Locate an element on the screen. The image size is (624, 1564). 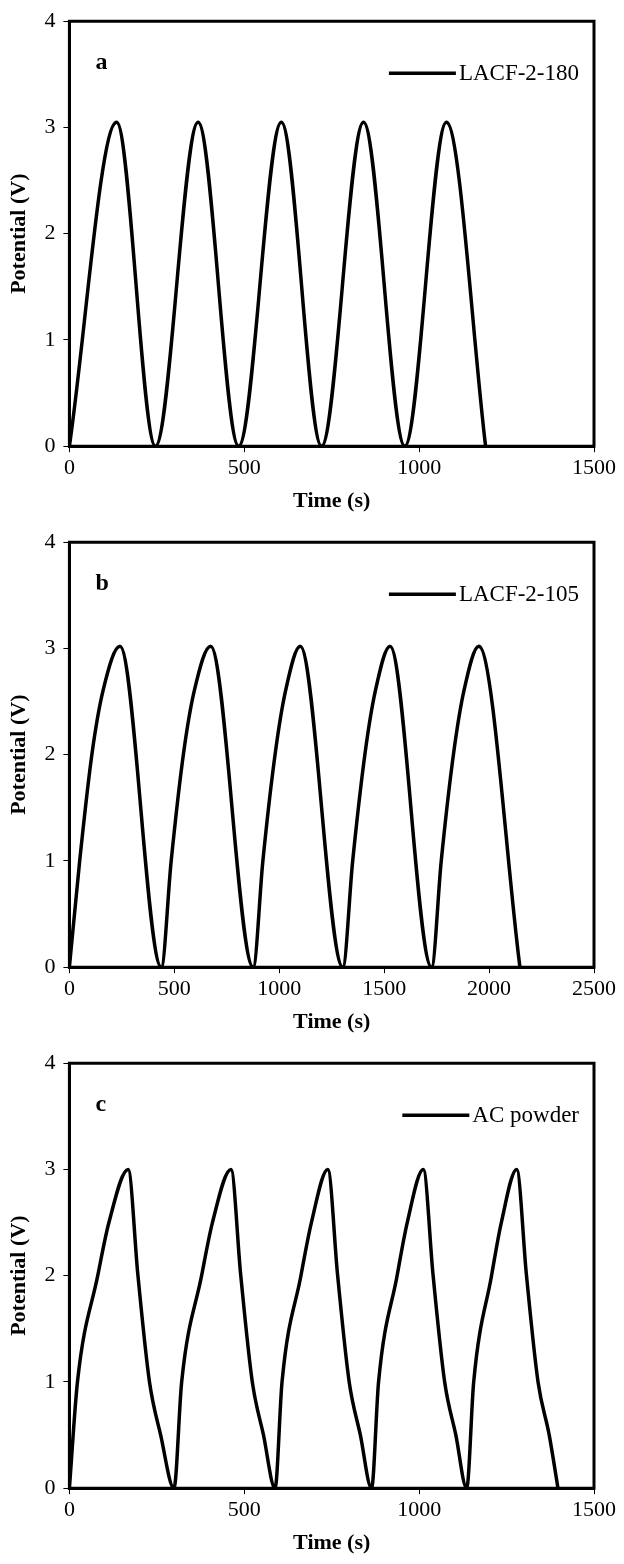
x-tick-label: 2500 is located at coordinates (594, 988).